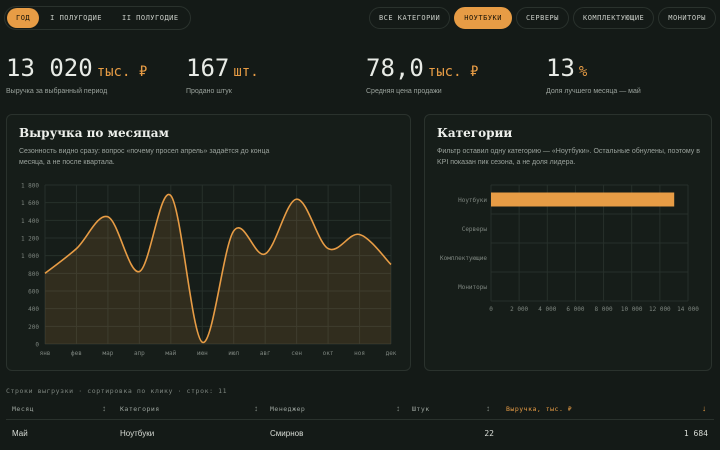  Describe the element at coordinates (30, 203) in the screenshot. I see `y-tick-label: 1 600` at that location.